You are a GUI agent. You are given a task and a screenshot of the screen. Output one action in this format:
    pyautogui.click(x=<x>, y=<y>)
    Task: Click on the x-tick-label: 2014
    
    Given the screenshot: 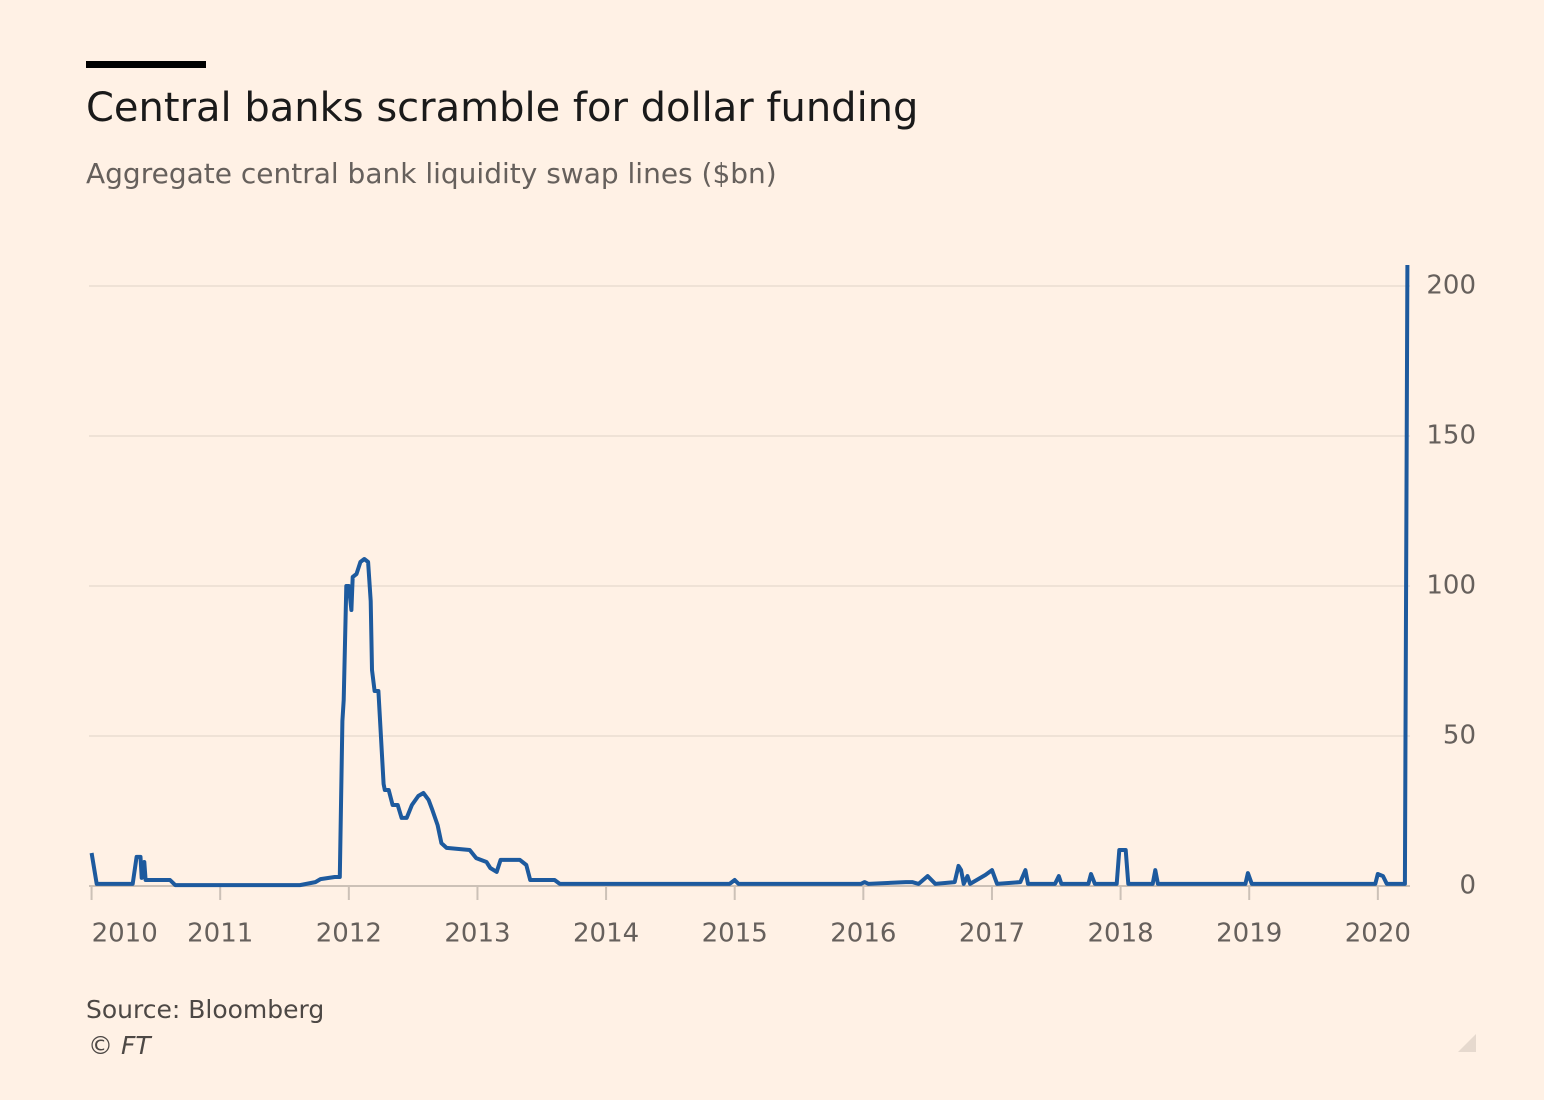 What is the action you would take?
    pyautogui.click(x=606, y=934)
    